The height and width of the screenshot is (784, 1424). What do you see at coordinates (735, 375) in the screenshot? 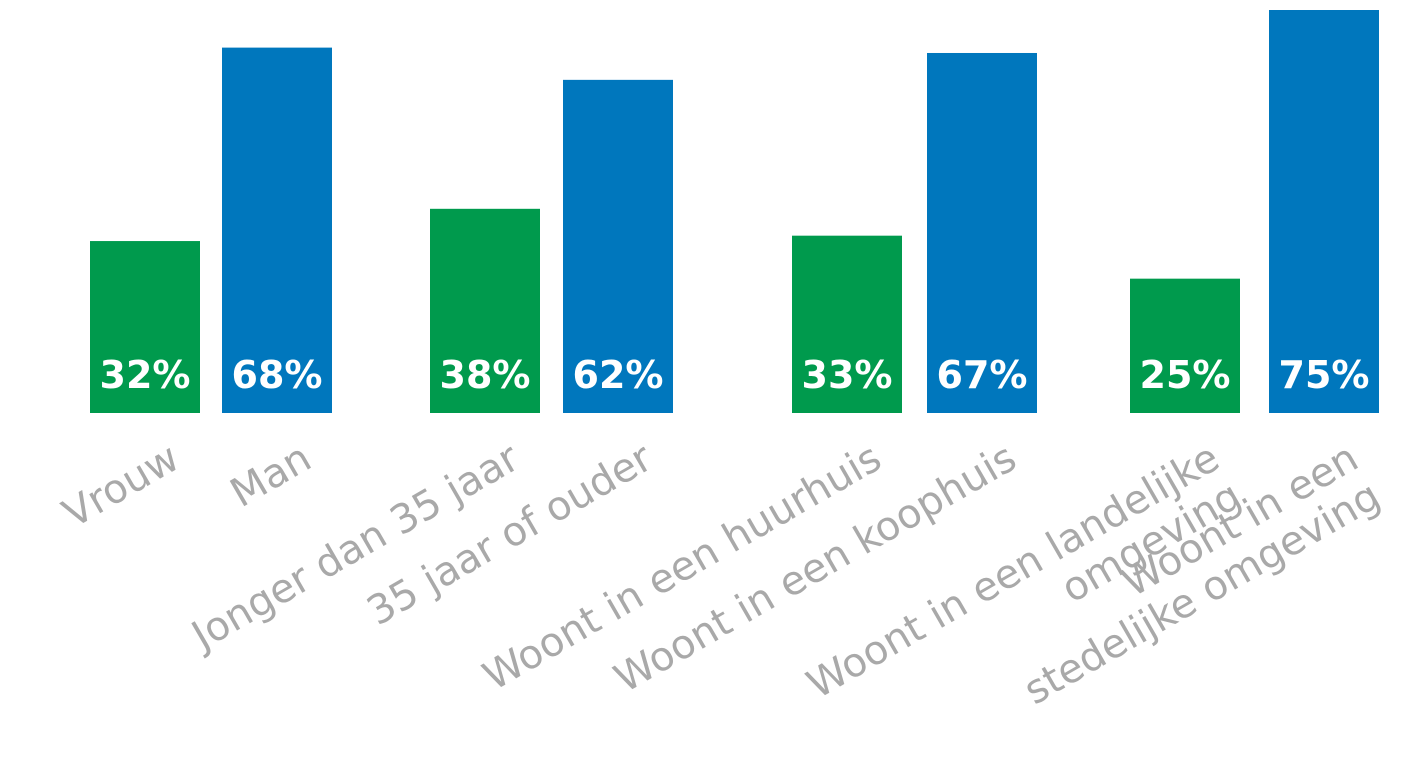
I see `value-labels-group: 32% 68% 38% 62% 33% 67% 25% 75%` at bounding box center [735, 375].